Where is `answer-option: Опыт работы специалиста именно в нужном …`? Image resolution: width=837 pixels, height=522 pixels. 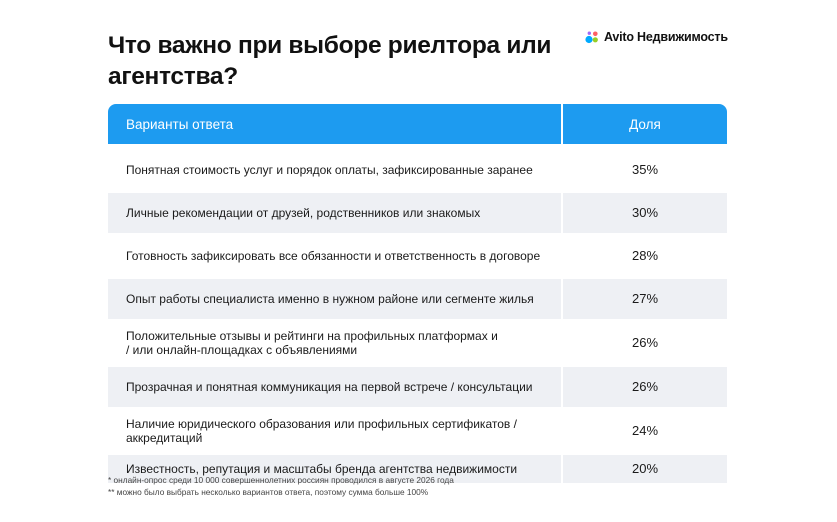
answer-option: Опыт работы специалиста именно в нужном … is located at coordinates (335, 299).